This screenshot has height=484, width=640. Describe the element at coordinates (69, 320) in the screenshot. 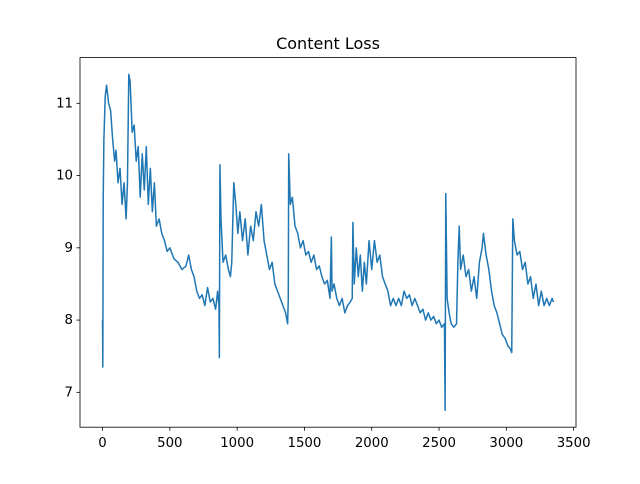

I see `y-tick-label: 8` at that location.